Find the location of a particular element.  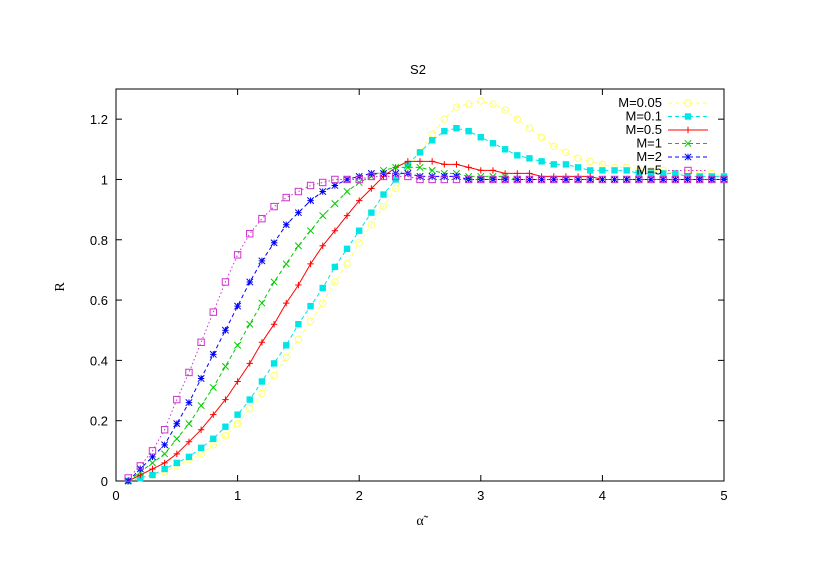

x-axis-label: α̃ is located at coordinates (422, 521).